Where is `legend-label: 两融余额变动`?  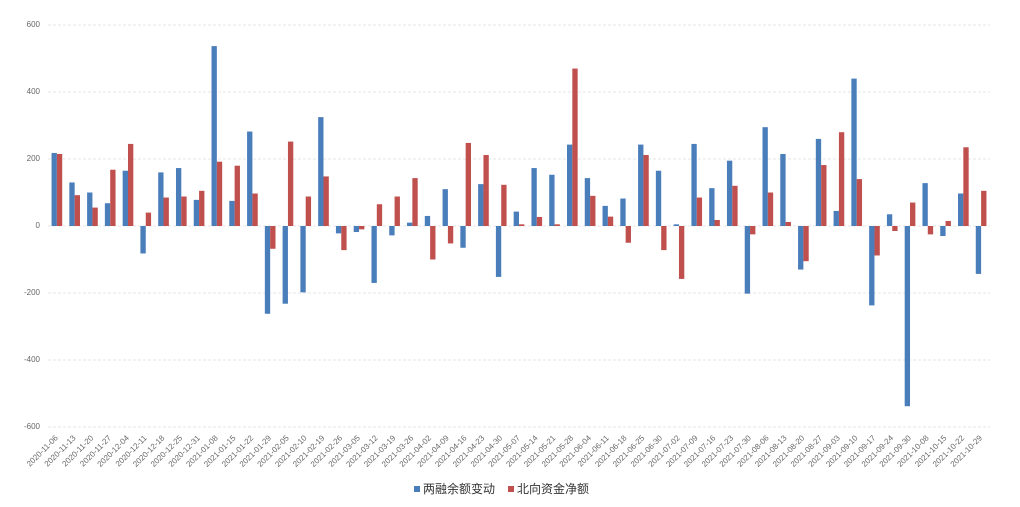 legend-label: 两融余额变动 is located at coordinates (459, 488).